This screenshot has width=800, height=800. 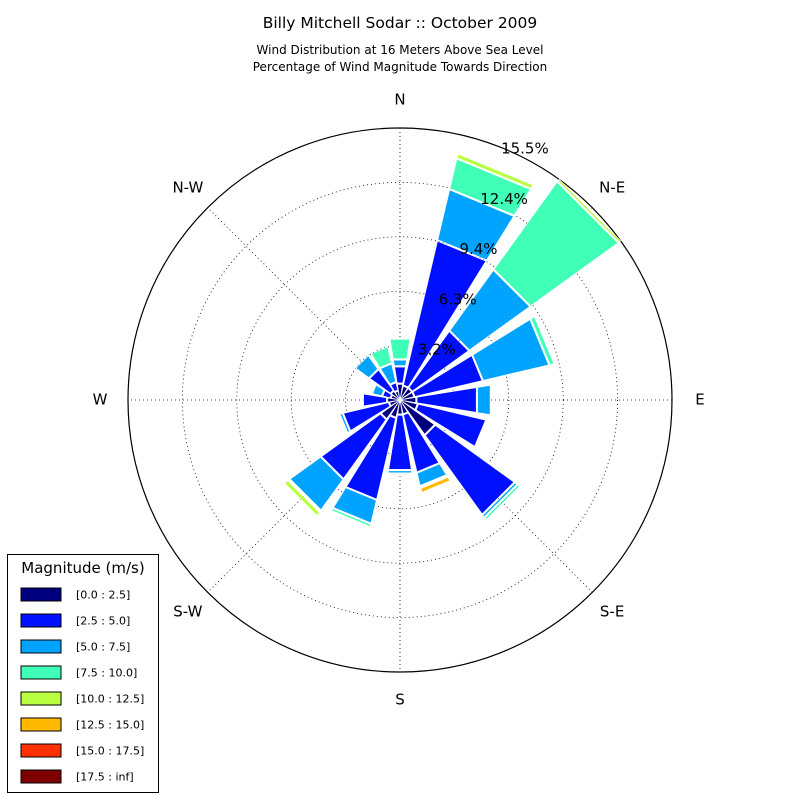 What do you see at coordinates (103, 647) in the screenshot?
I see `legend-label: [5.0 : 7.5]` at bounding box center [103, 647].